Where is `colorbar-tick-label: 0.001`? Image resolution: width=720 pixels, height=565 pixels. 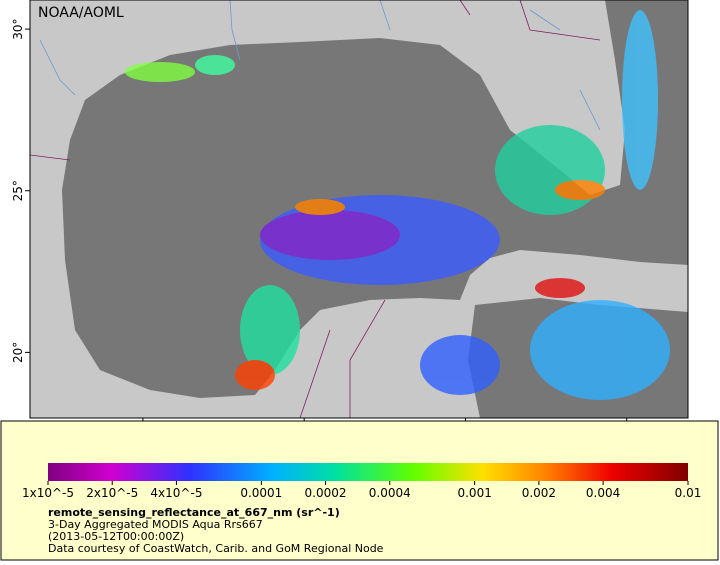
colorbar-tick-label: 0.001 is located at coordinates (474, 493).